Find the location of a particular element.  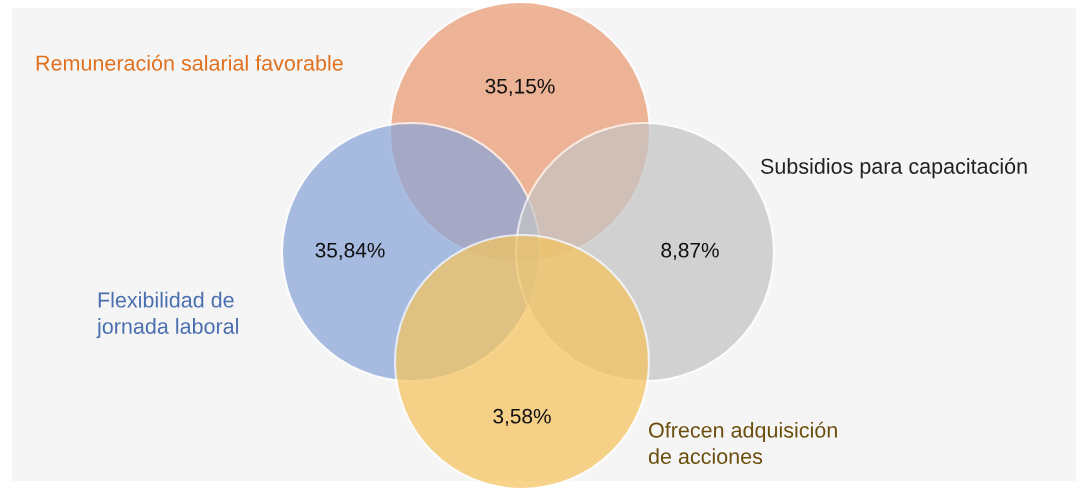

category-label: Flexibilidad de jornada laboral is located at coordinates (167, 315).